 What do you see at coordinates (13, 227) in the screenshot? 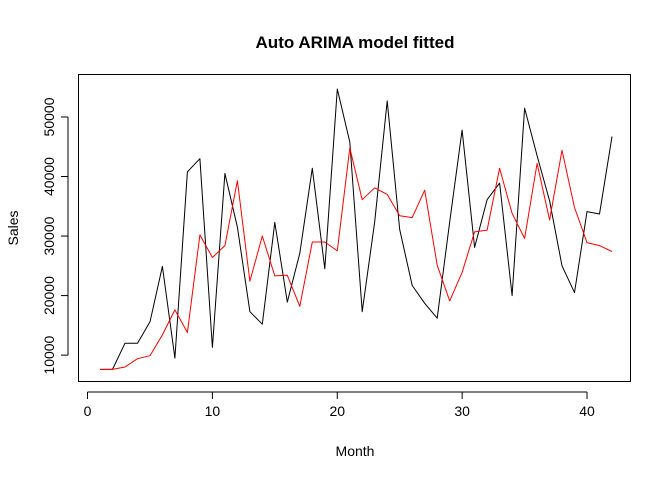
I see `y-axis-label: Sales` at bounding box center [13, 227].